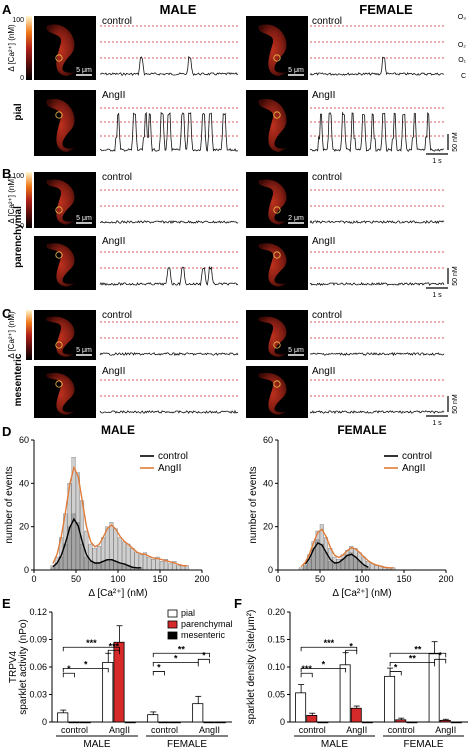 This screenshot has width=474, height=753. What do you see at coordinates (18, 176) in the screenshot?
I see `svg-text: 100` at bounding box center [18, 176].